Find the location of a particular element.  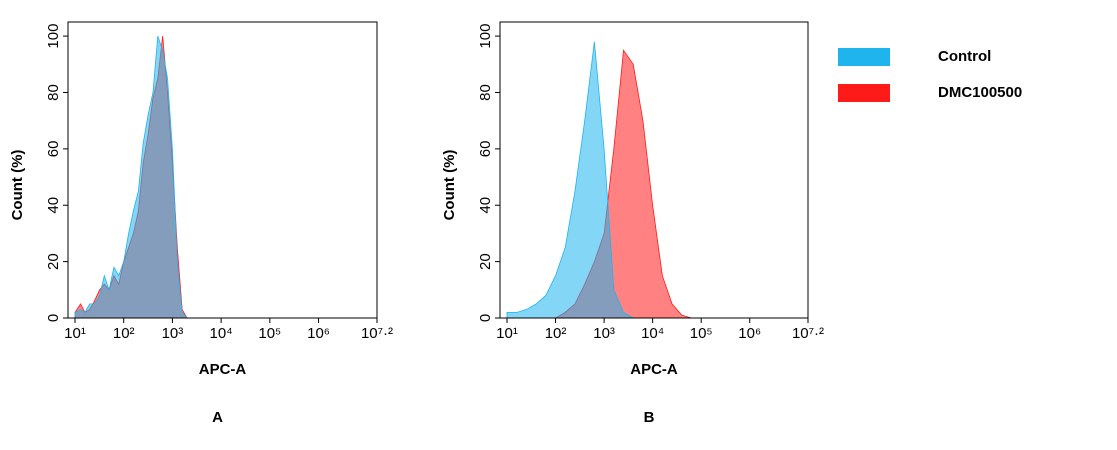

legend-label: DMC100500 is located at coordinates (980, 92).